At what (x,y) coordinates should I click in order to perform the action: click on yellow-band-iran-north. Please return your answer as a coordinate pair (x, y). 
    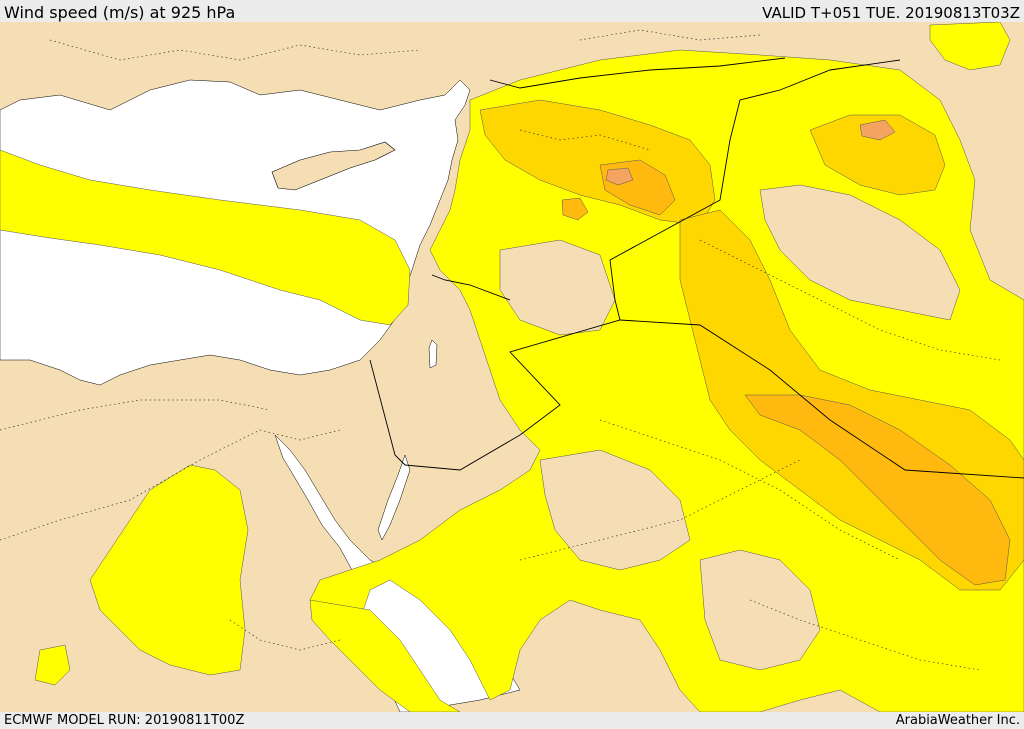
    Looking at the image, I should click on (970, 46).